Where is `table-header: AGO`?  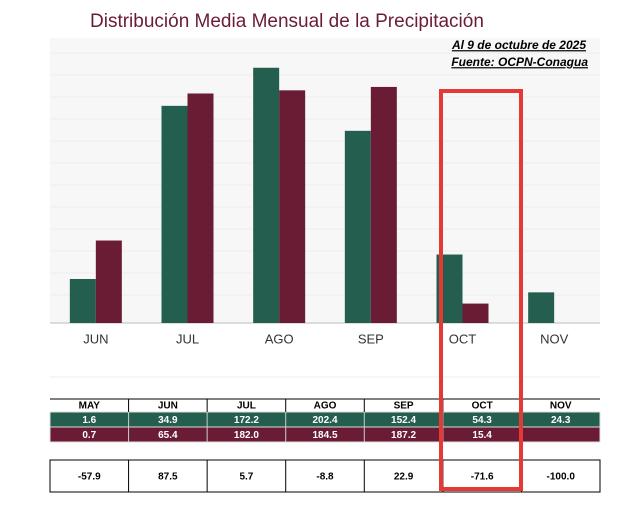
table-header: AGO is located at coordinates (325, 406).